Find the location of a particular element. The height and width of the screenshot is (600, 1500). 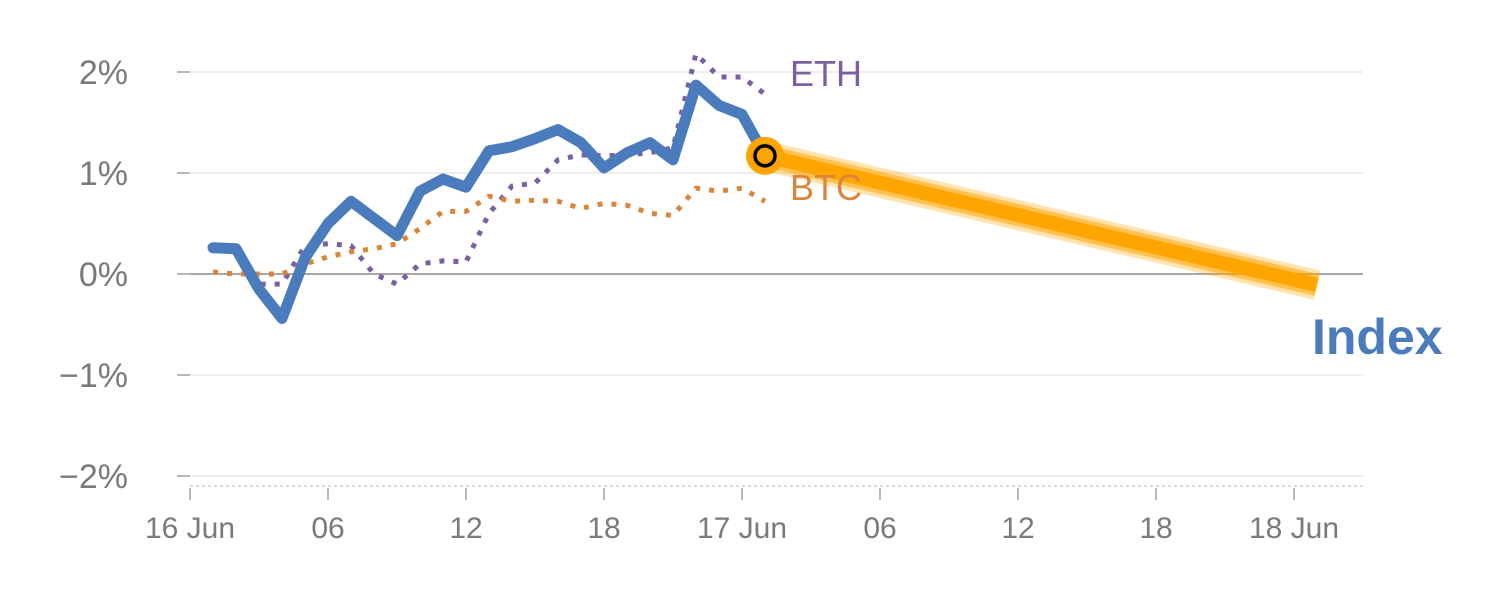

x-tick-label-3: 18 is located at coordinates (603, 528).